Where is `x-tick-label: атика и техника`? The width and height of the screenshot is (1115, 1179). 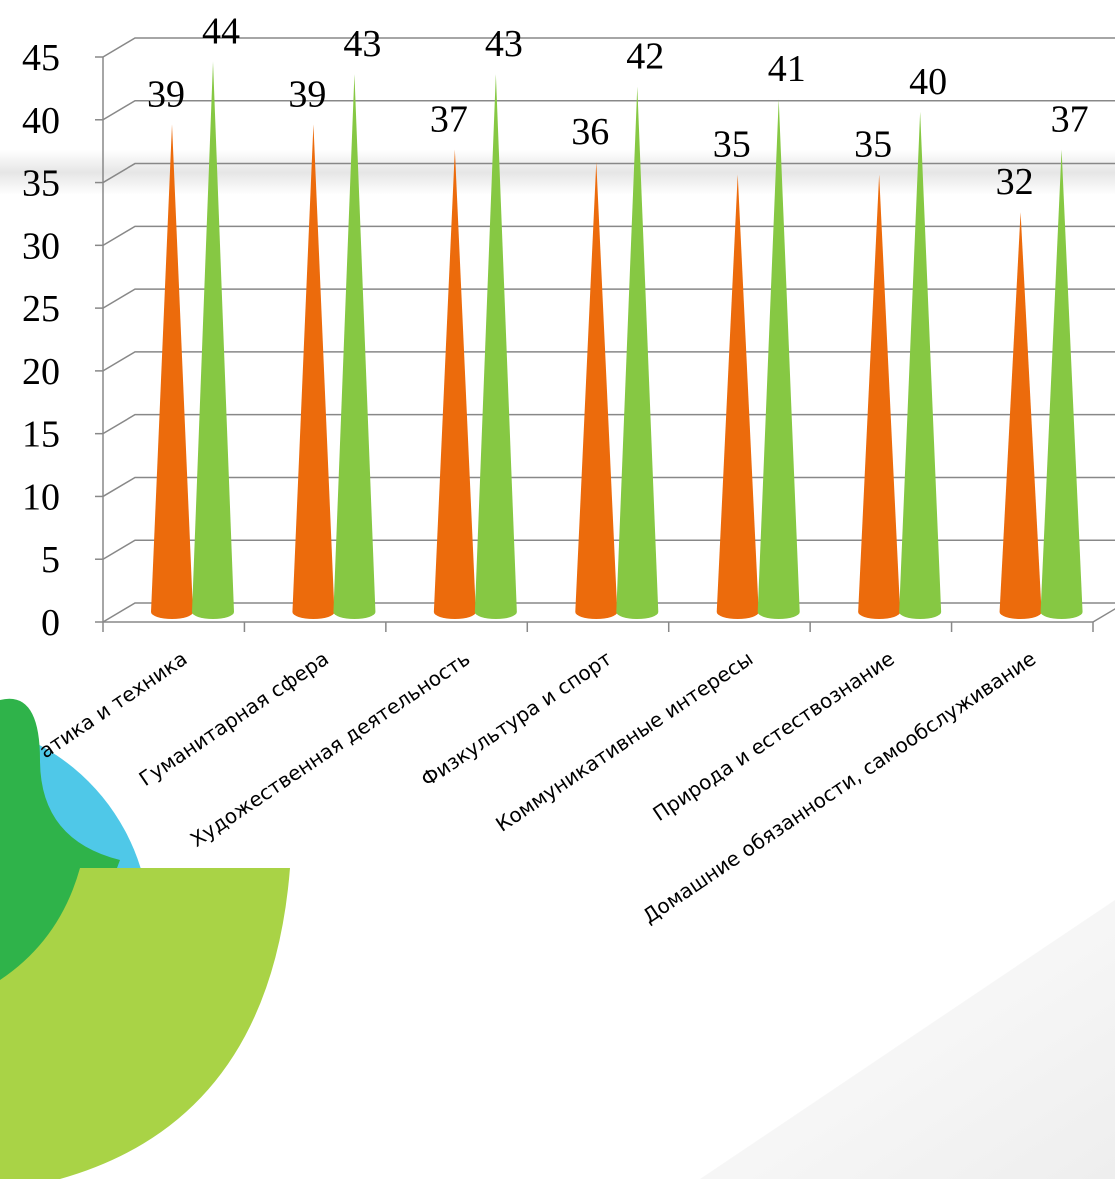 x-tick-label: атика и техника is located at coordinates (113, 704).